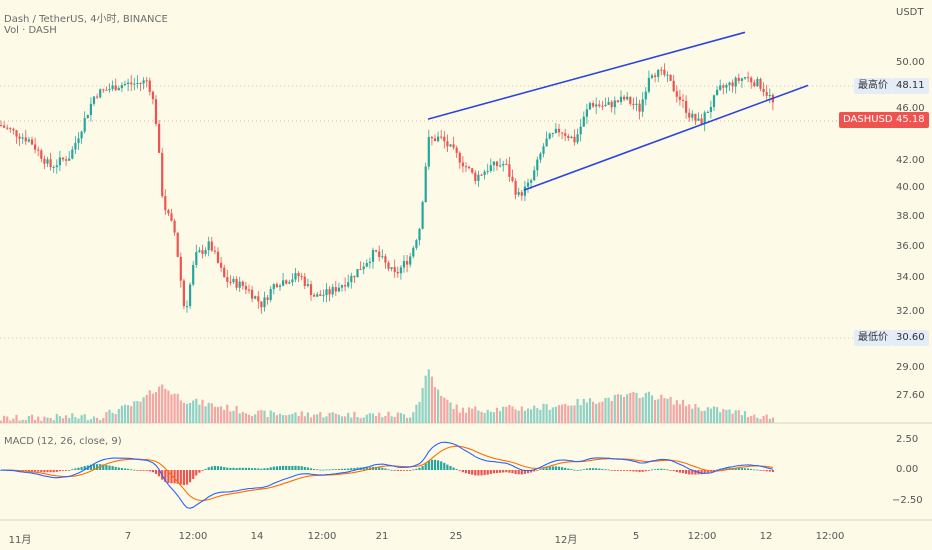  I want to click on time-label: 12:00, so click(193, 536).